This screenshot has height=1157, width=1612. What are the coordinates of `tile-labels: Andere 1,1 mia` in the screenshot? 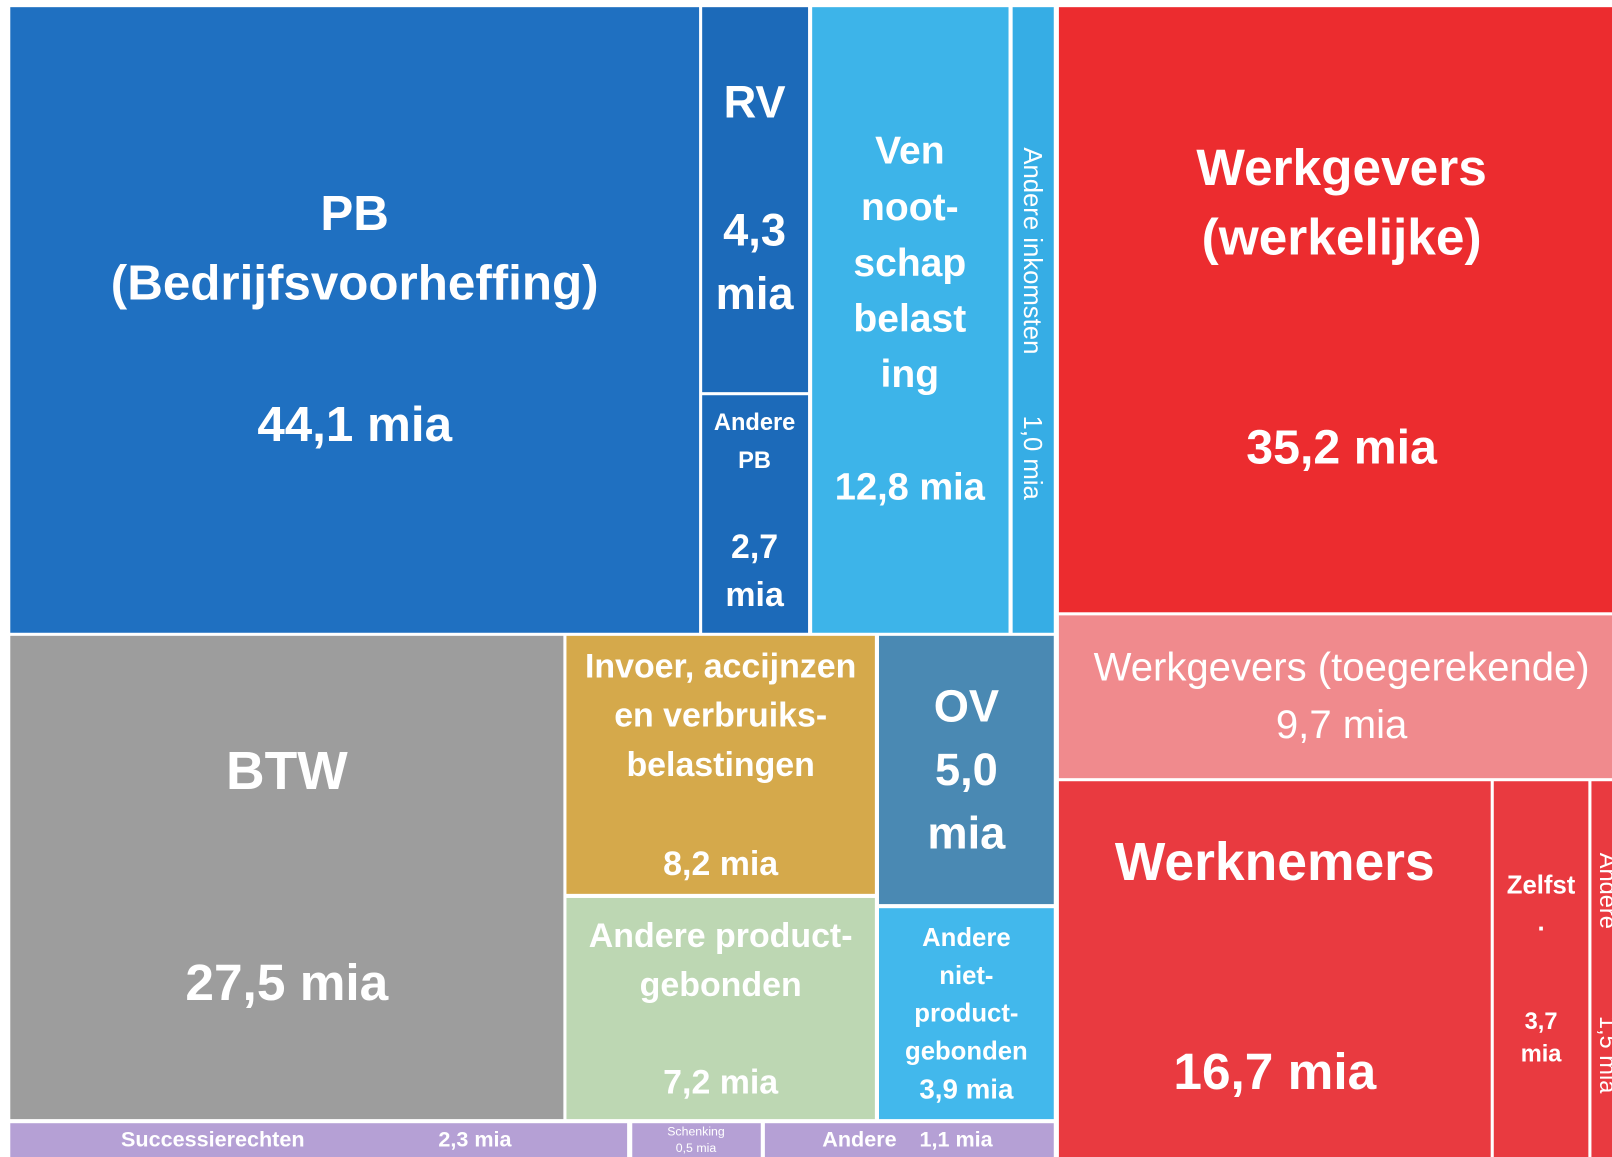 It's located at (907, 1138).